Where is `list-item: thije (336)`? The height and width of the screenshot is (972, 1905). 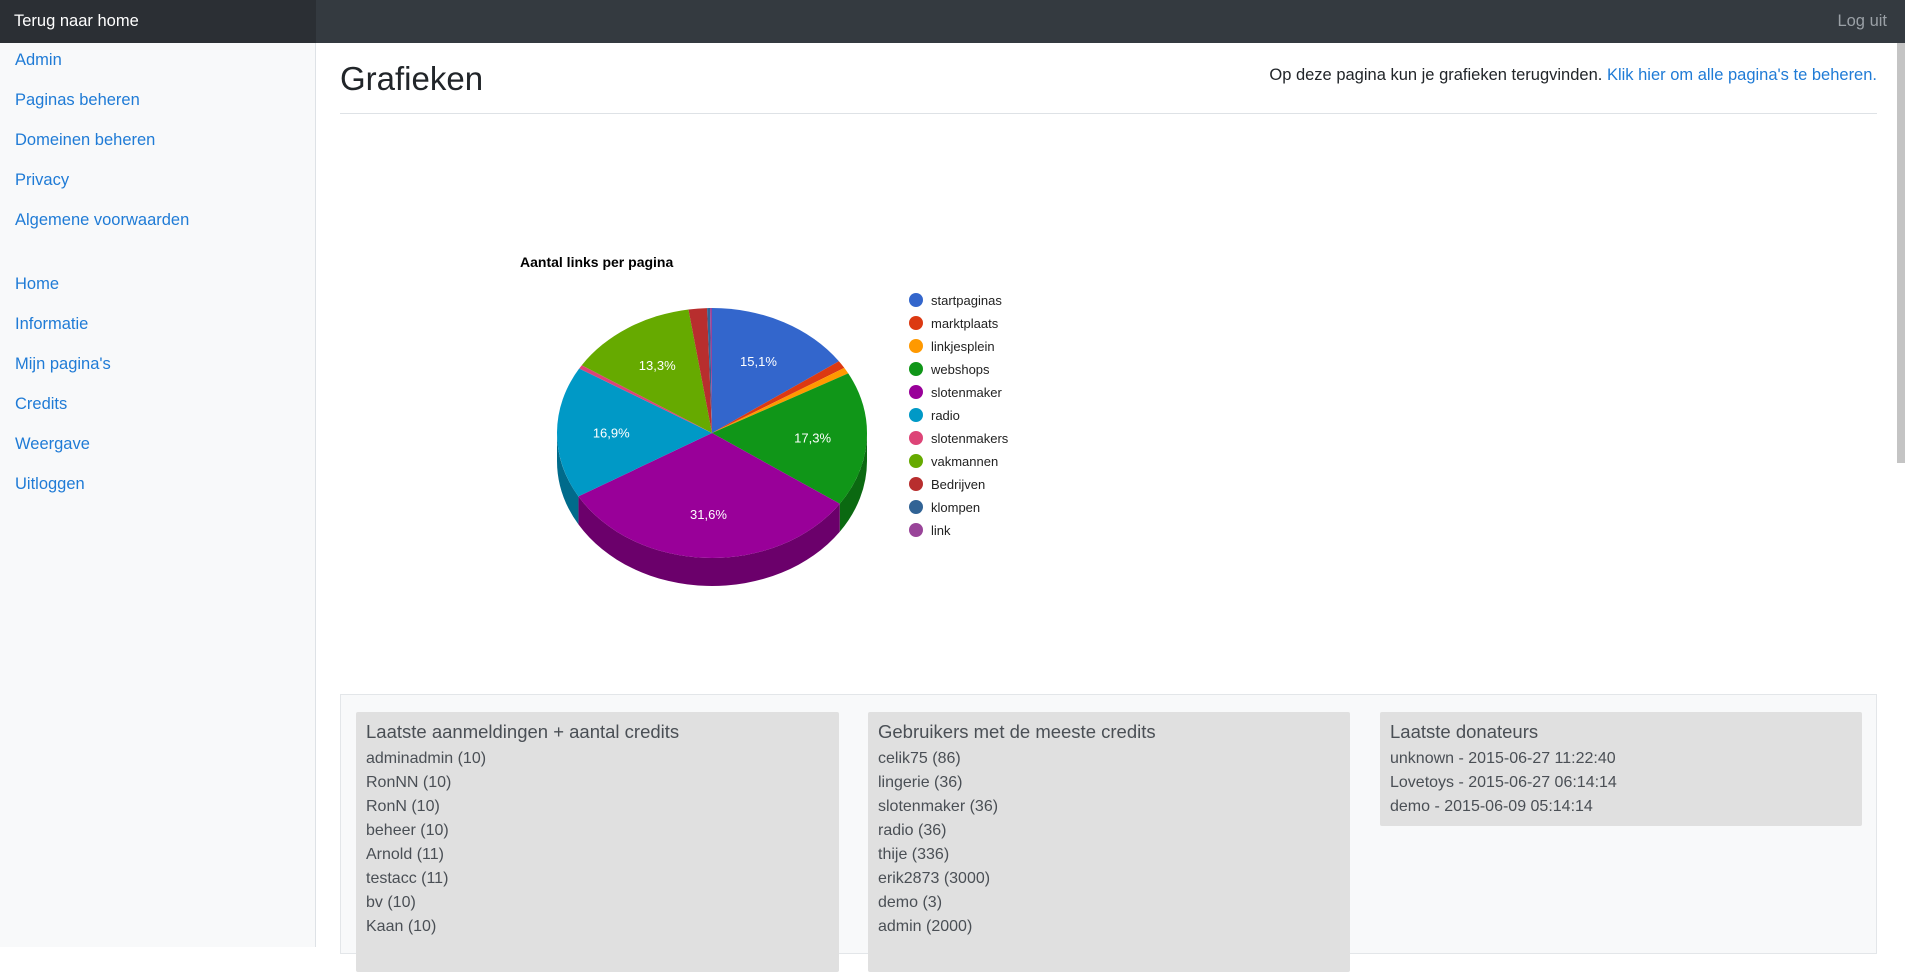
list-item: thije (336) is located at coordinates (914, 854).